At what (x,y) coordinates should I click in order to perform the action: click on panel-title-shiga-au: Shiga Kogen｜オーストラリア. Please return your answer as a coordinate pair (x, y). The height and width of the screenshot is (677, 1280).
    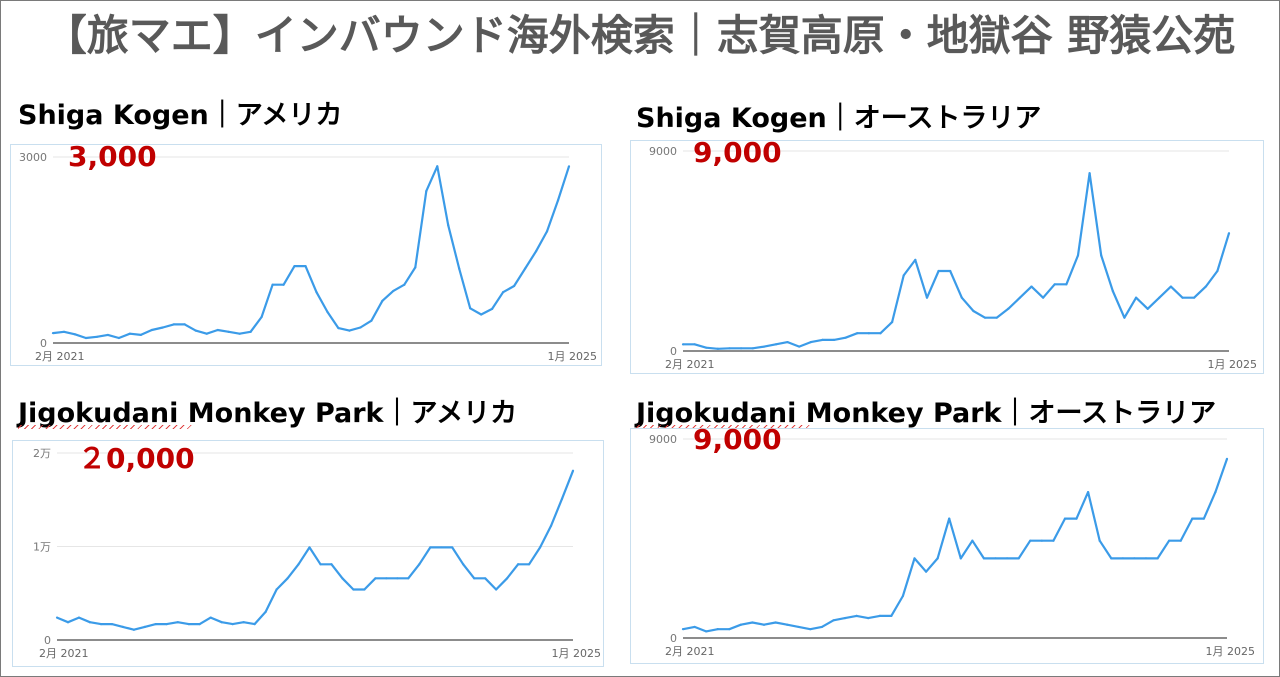
    Looking at the image, I should click on (839, 118).